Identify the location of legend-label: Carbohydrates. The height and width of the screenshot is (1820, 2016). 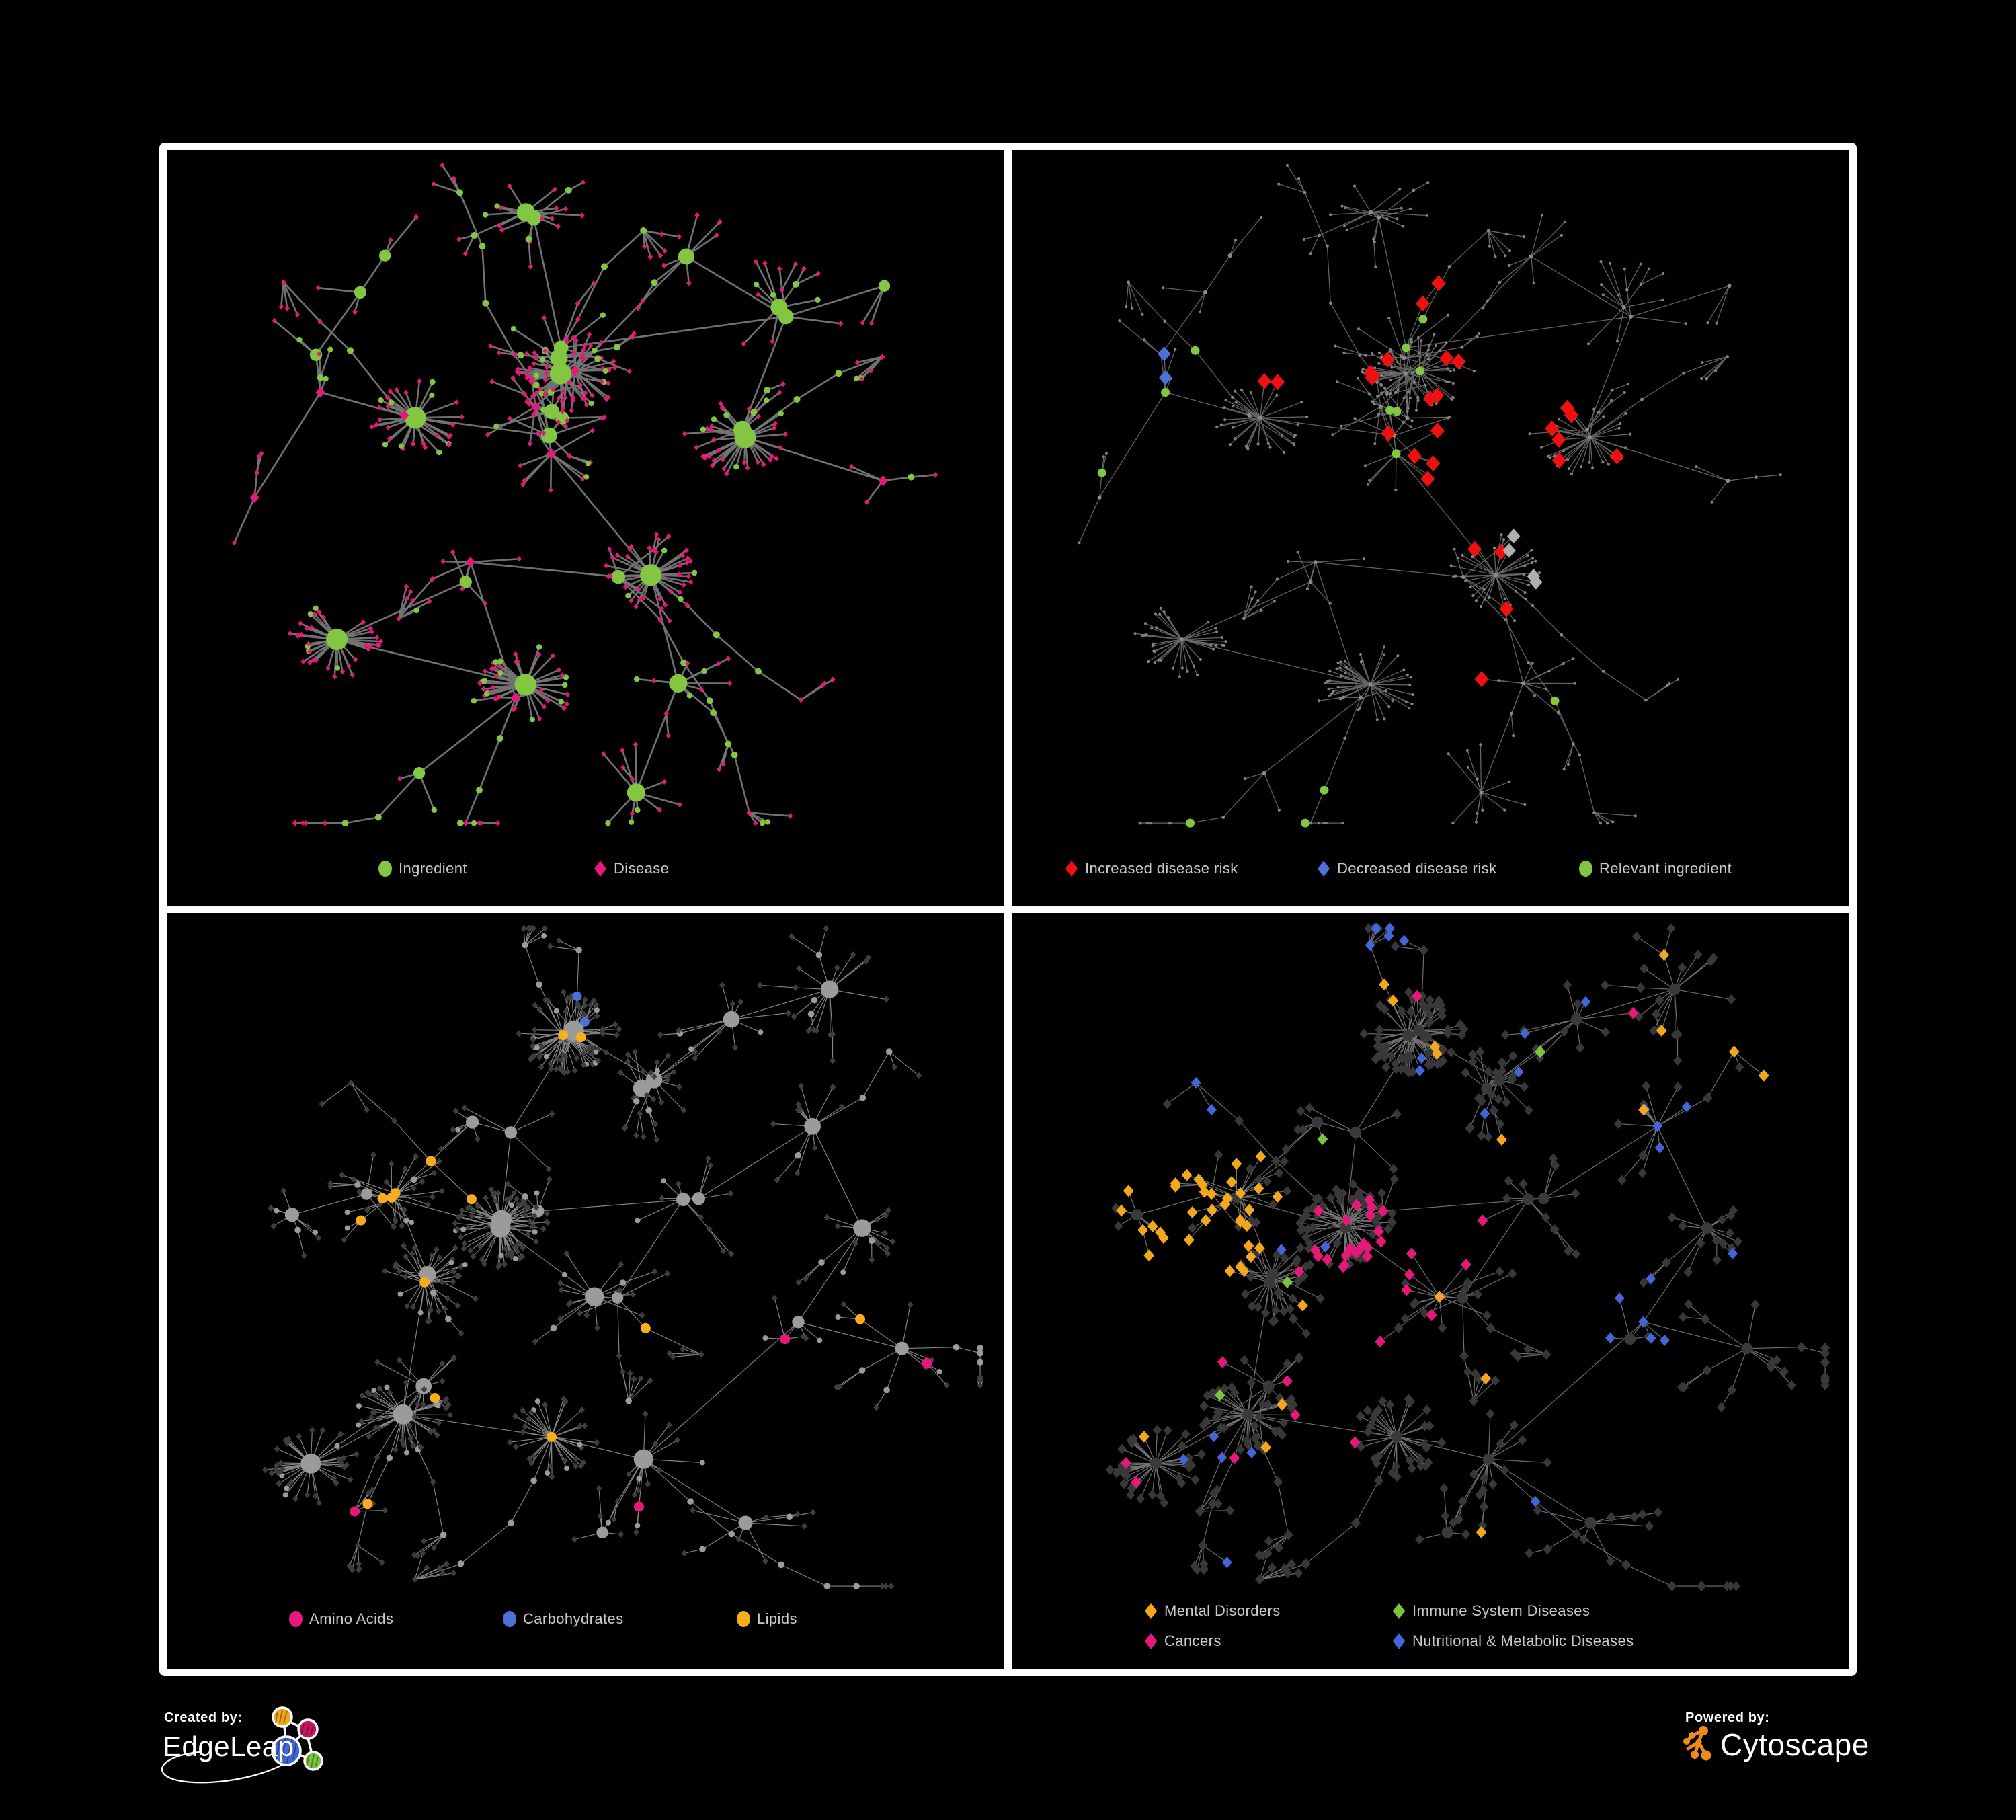
(573, 1618).